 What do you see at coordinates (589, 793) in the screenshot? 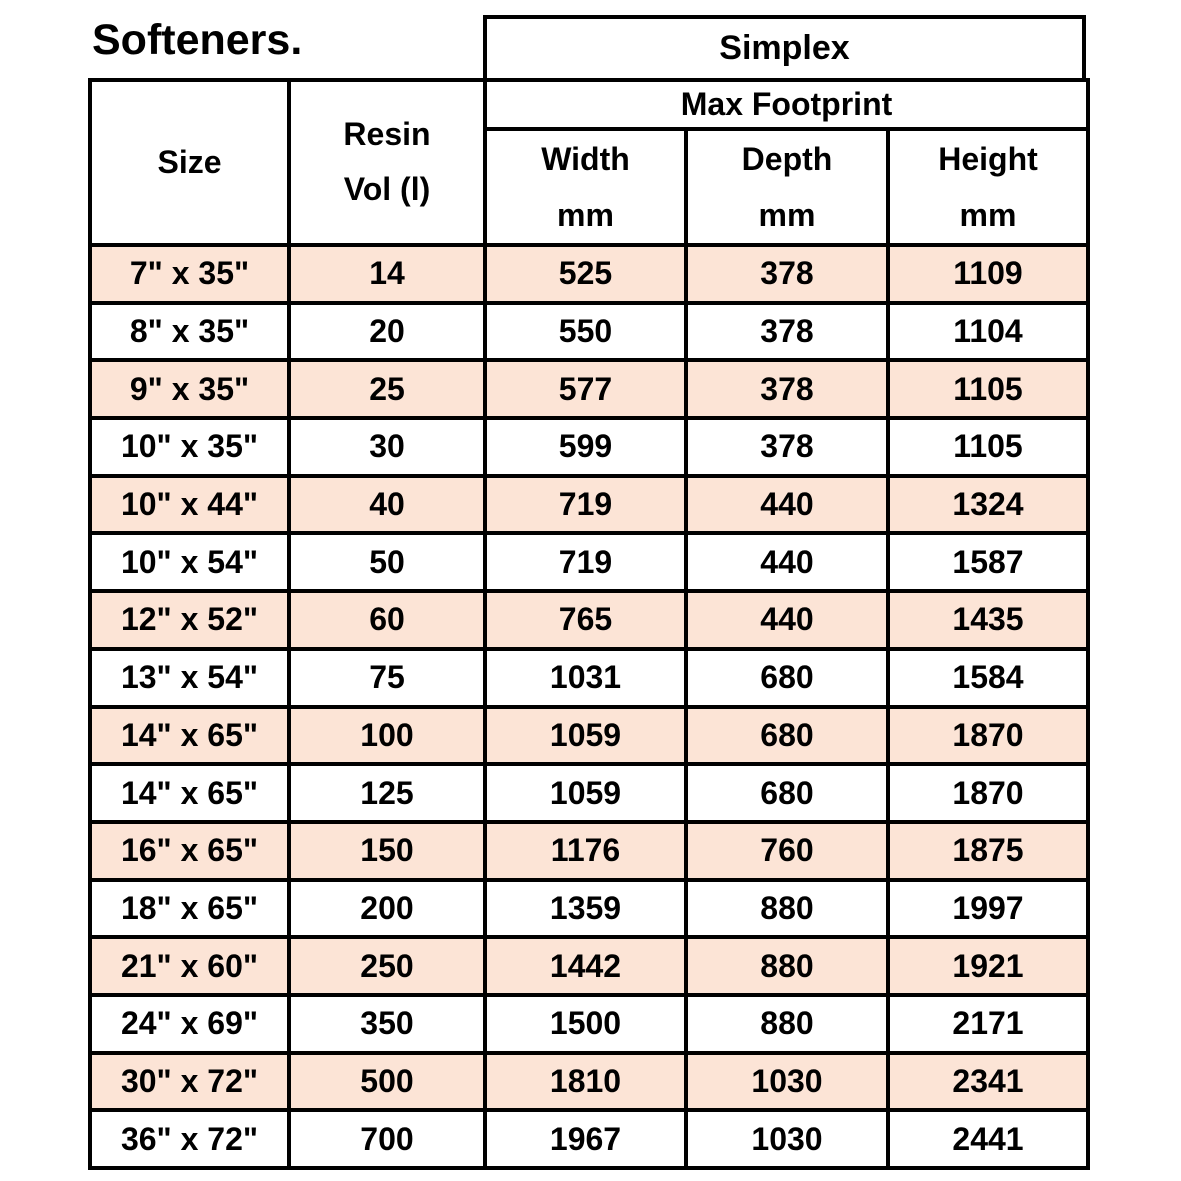
I see `table-row: 14" x 65" 125 1059 680 1870` at bounding box center [589, 793].